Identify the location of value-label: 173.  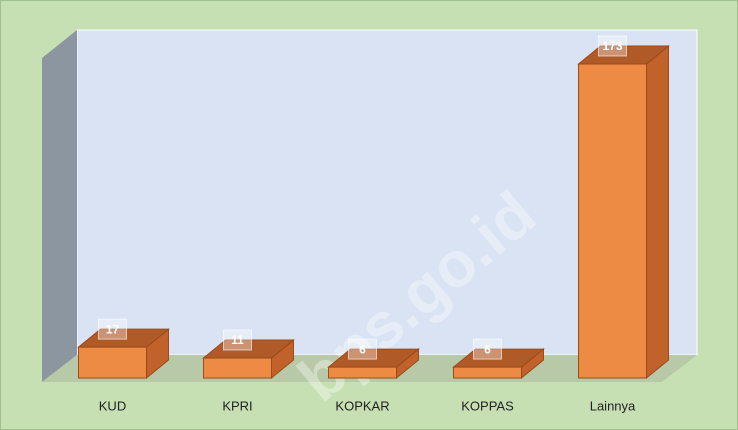
(612, 46).